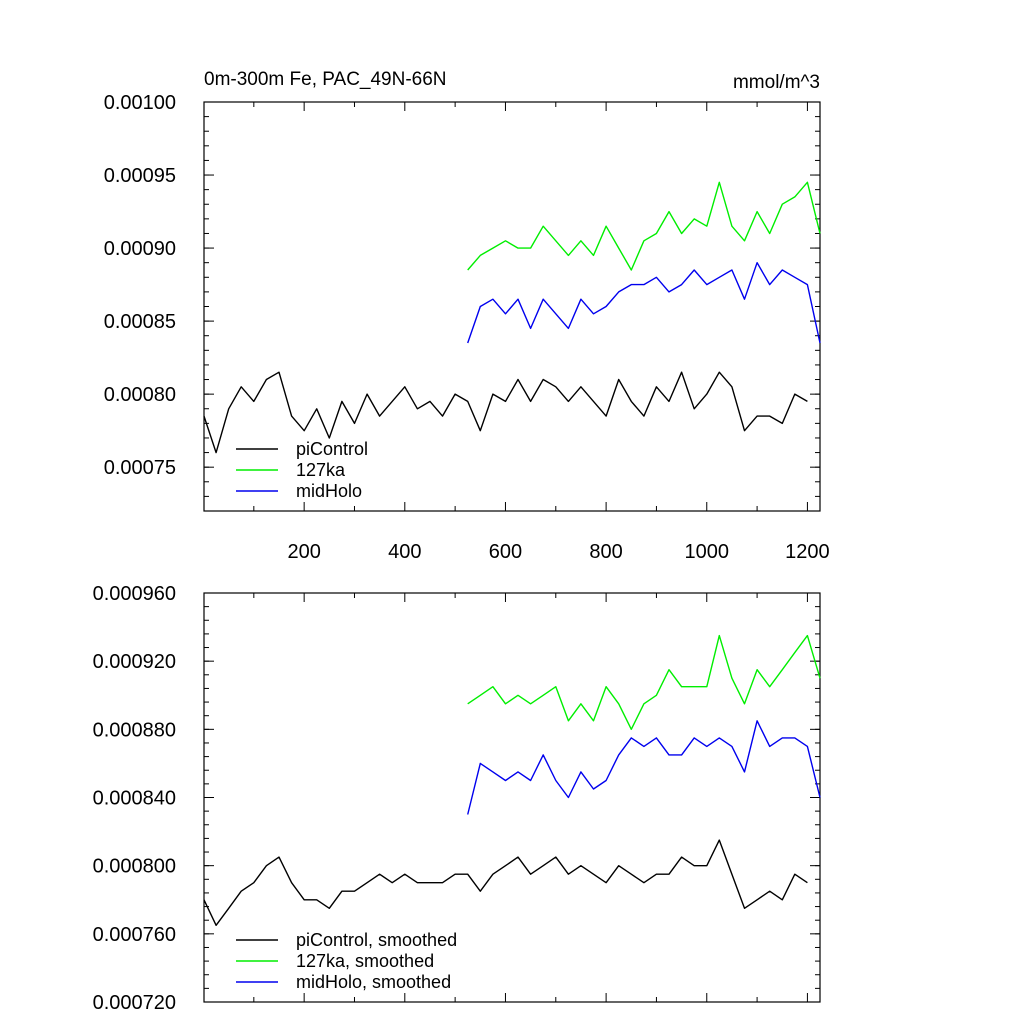 The height and width of the screenshot is (1024, 1024). What do you see at coordinates (321, 470) in the screenshot?
I see `legend-label: 127ka` at bounding box center [321, 470].